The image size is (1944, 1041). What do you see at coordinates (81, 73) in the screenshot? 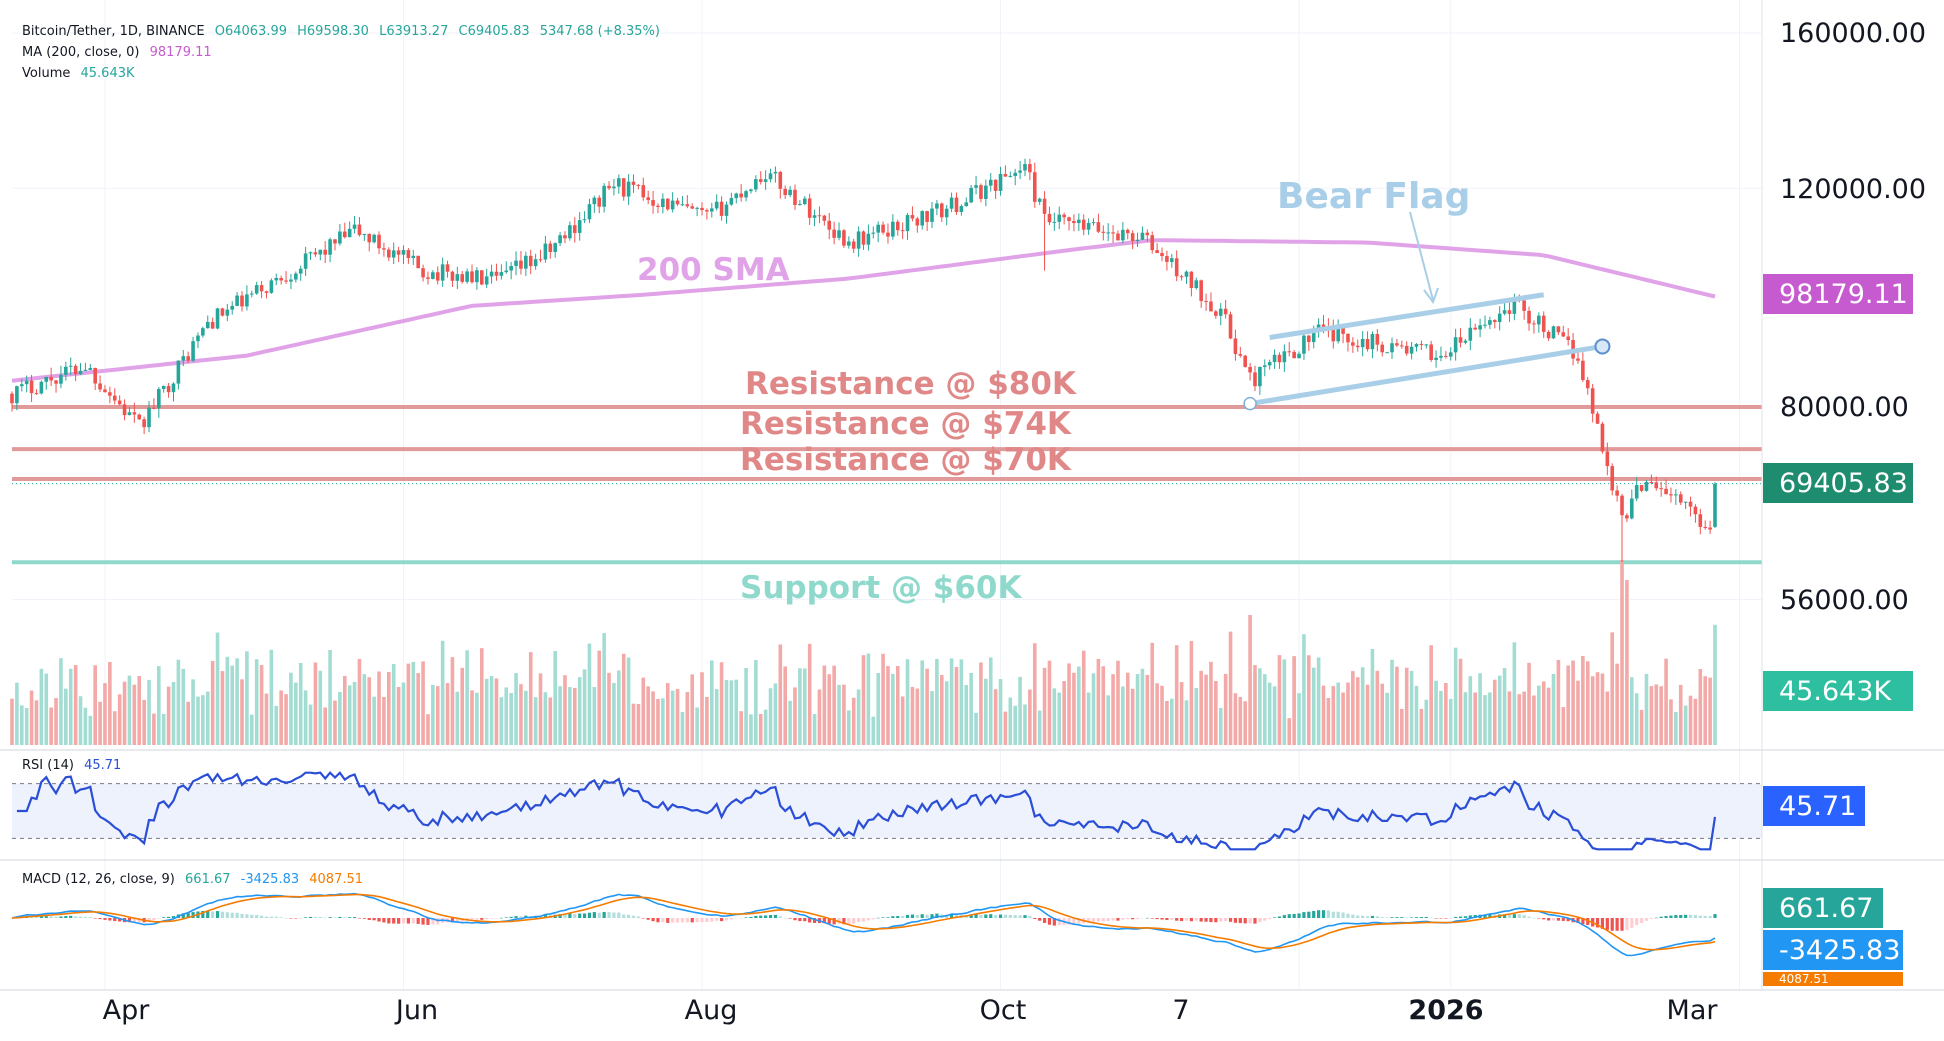
I see `legend-volume: Volume 45.643K` at bounding box center [81, 73].